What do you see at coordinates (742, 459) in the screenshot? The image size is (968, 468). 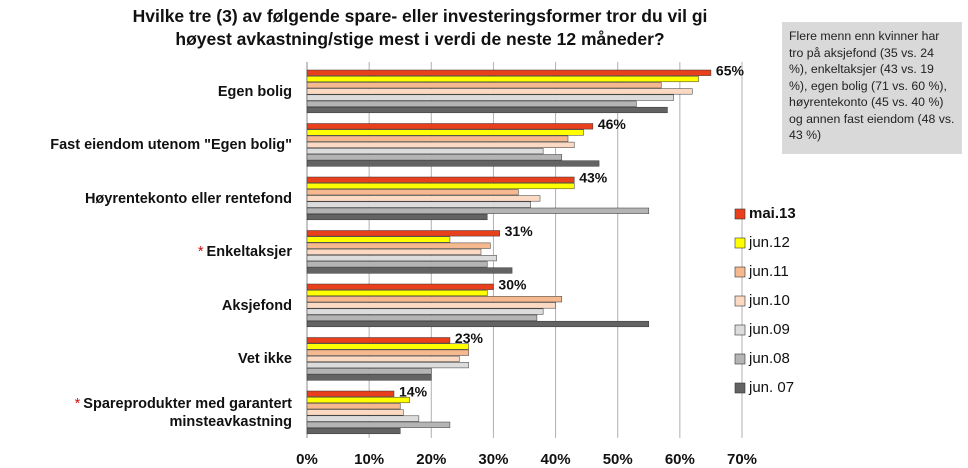 I see `x-tick-label: 70%` at bounding box center [742, 459].